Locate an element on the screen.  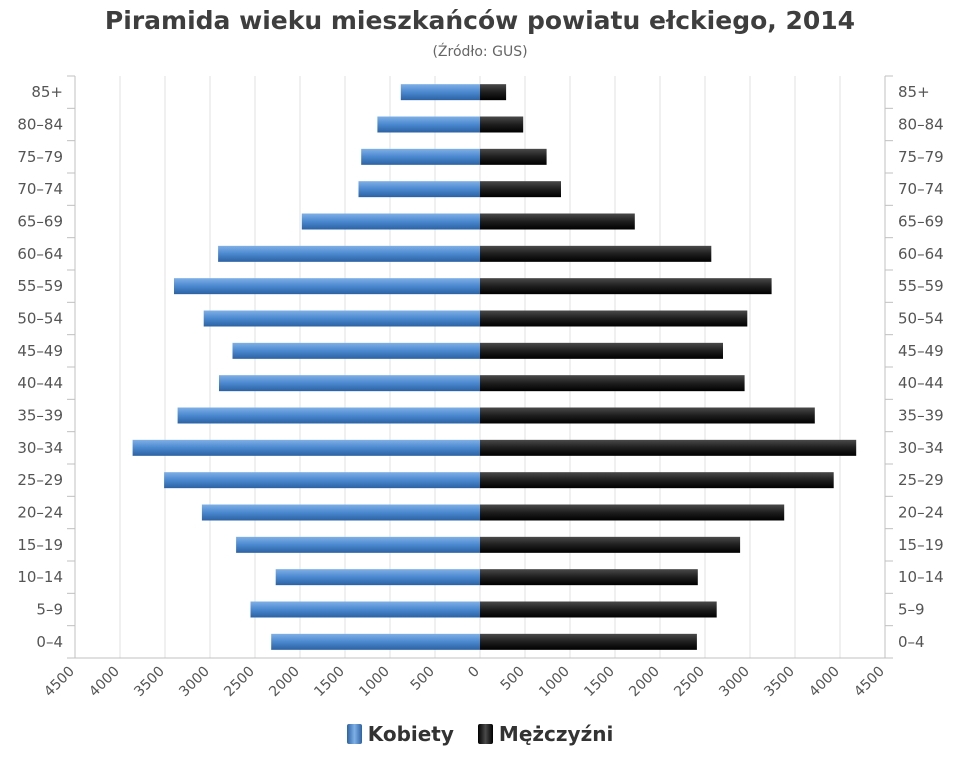
category-label-right: 55–59 is located at coordinates (921, 286).